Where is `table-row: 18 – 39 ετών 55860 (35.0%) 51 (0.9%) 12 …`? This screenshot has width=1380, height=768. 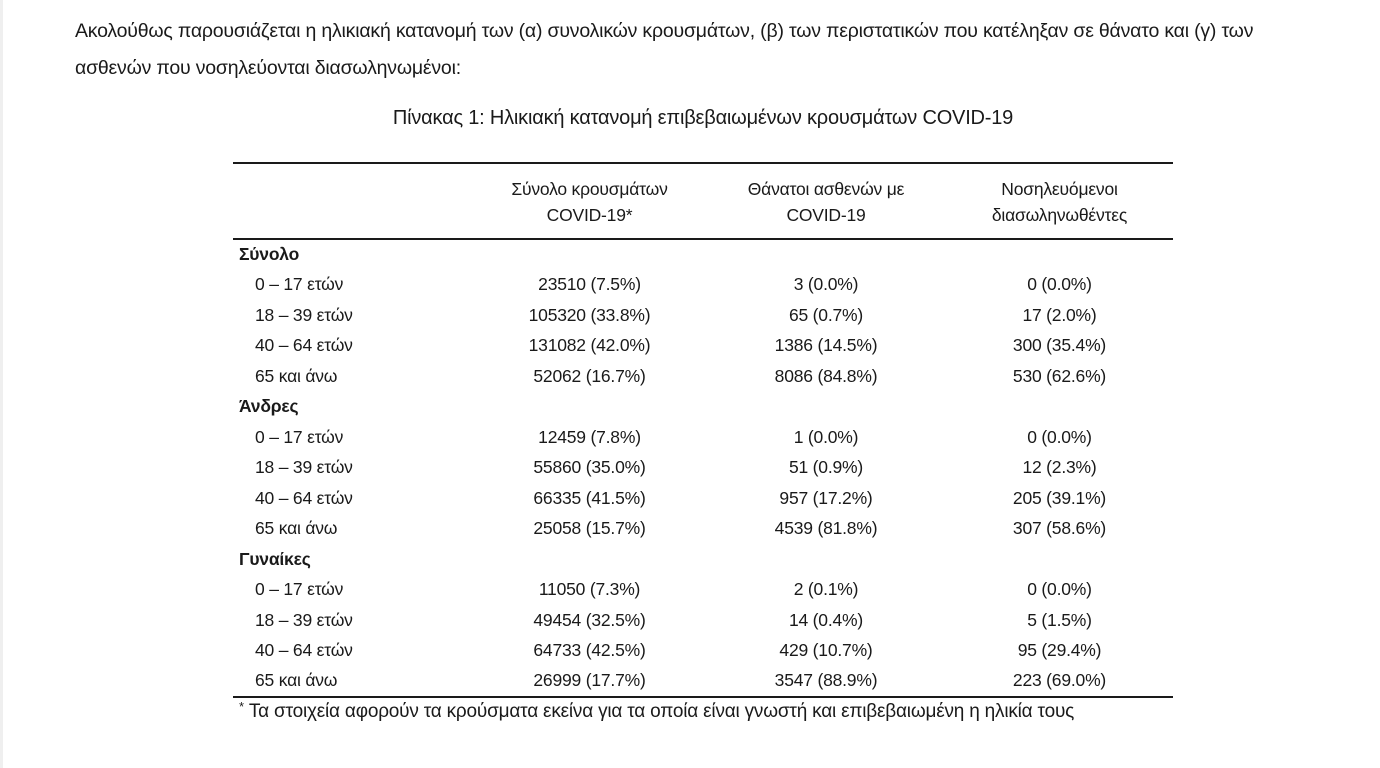 table-row: 18 – 39 ετών 55860 (35.0%) 51 (0.9%) 12 … is located at coordinates (703, 468).